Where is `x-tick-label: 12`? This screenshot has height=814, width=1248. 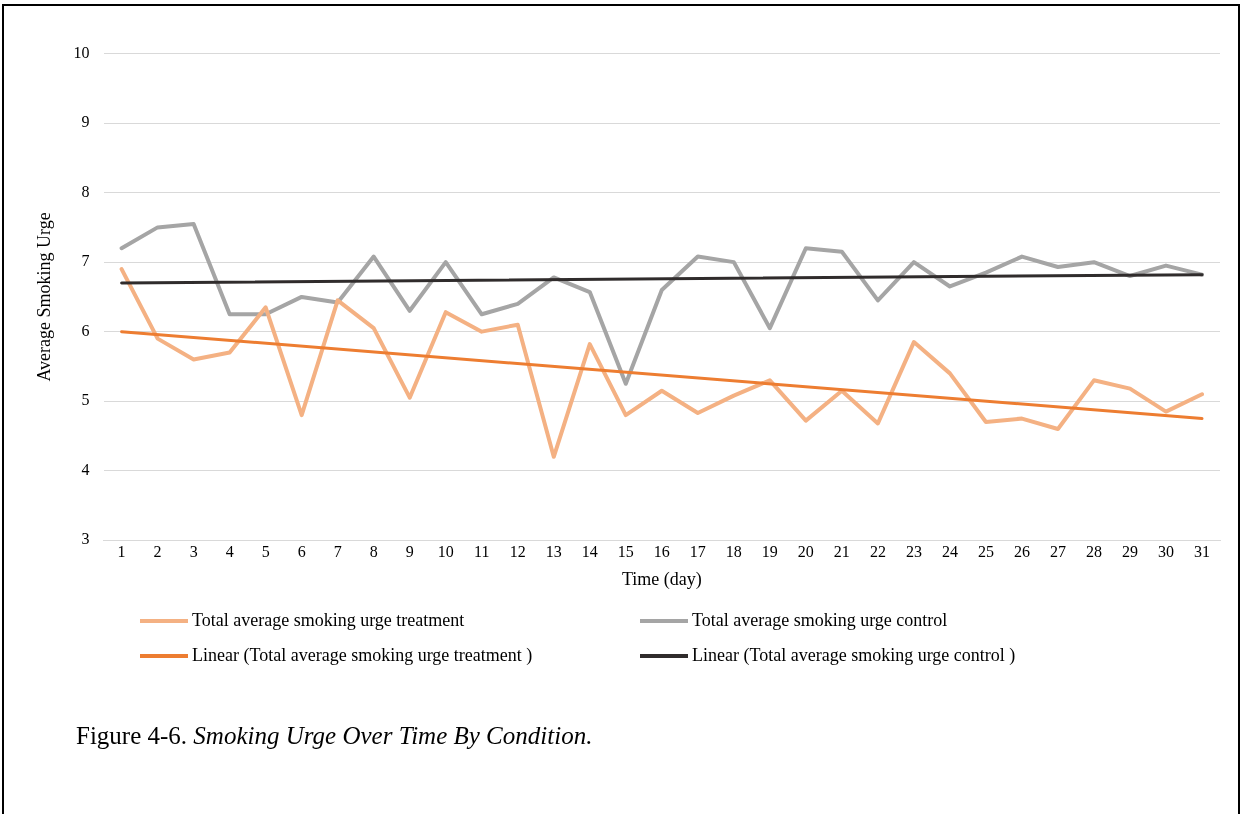 x-tick-label: 12 is located at coordinates (517, 551).